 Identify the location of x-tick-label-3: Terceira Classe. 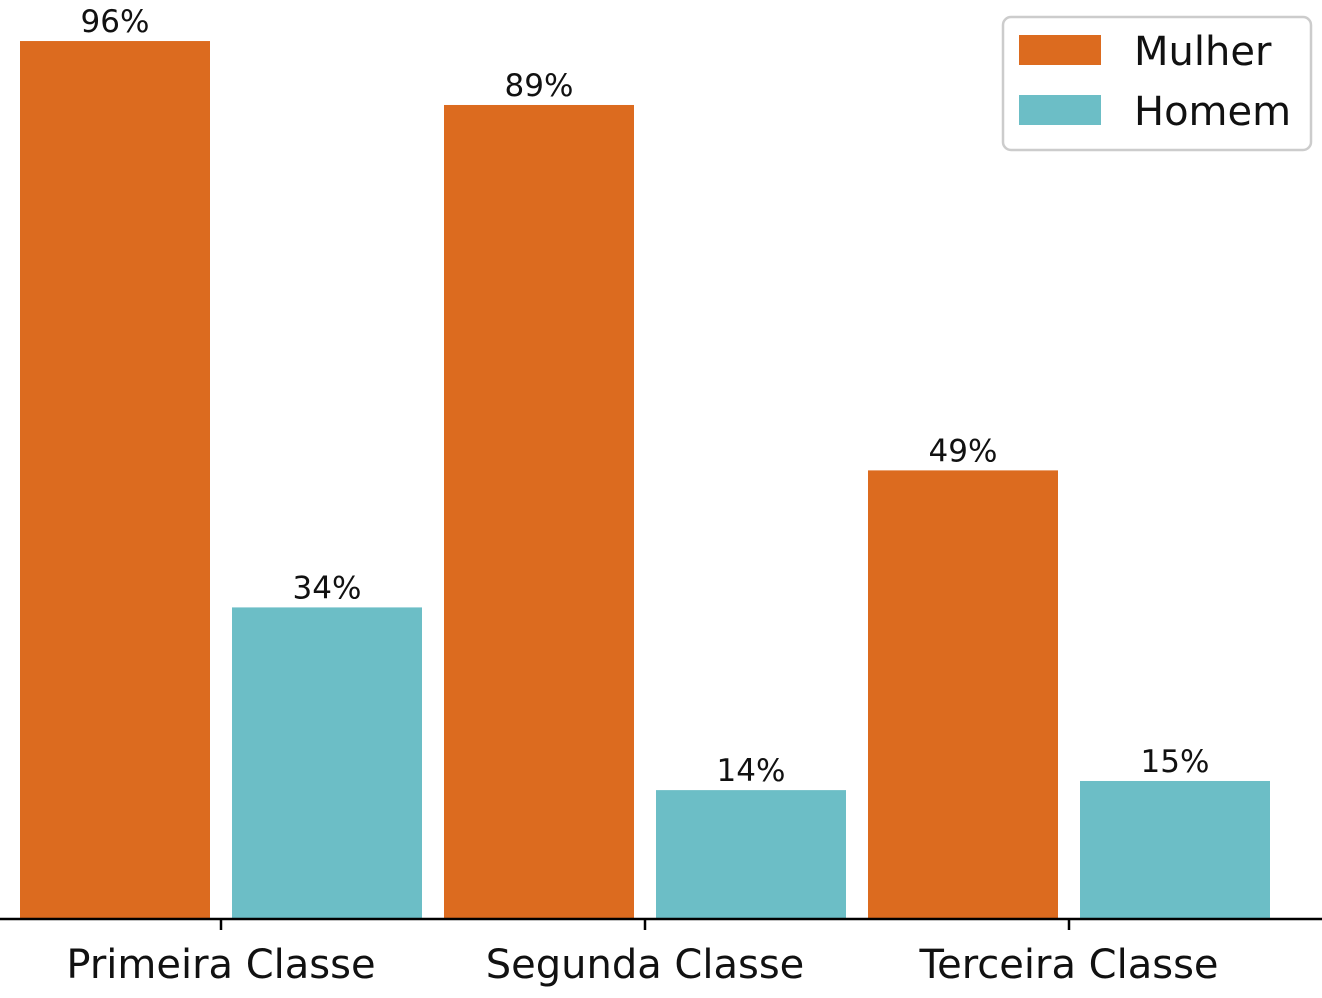
(1068, 965).